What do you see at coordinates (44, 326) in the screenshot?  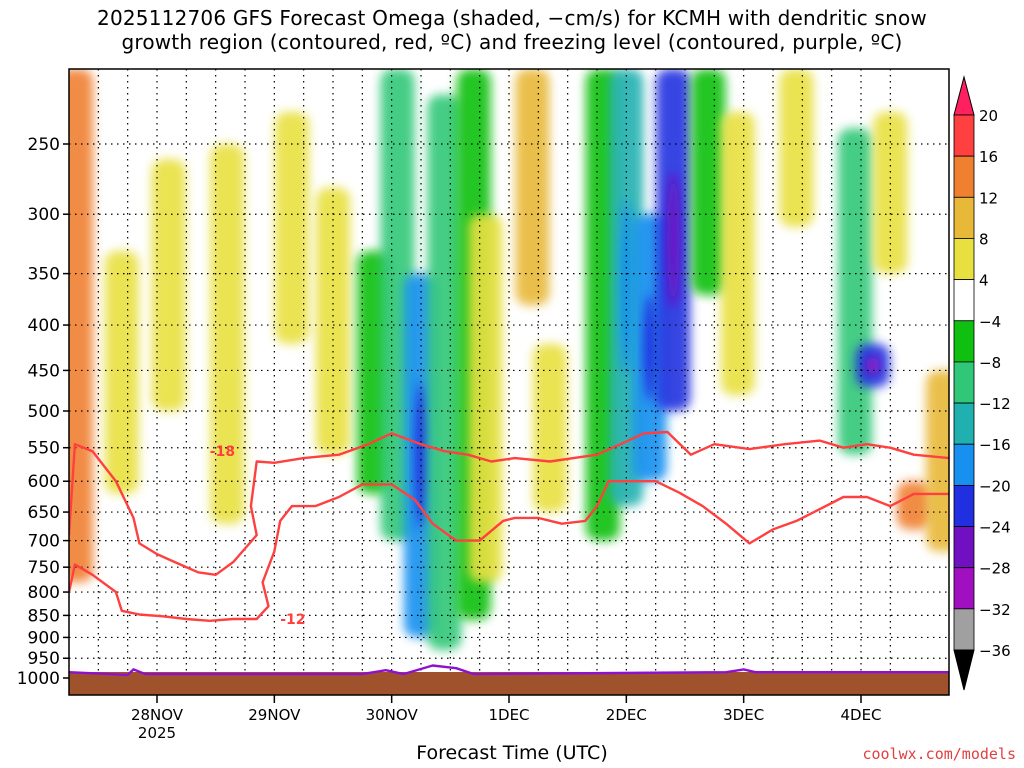 I see `y-tick-label-400: 400` at bounding box center [44, 326].